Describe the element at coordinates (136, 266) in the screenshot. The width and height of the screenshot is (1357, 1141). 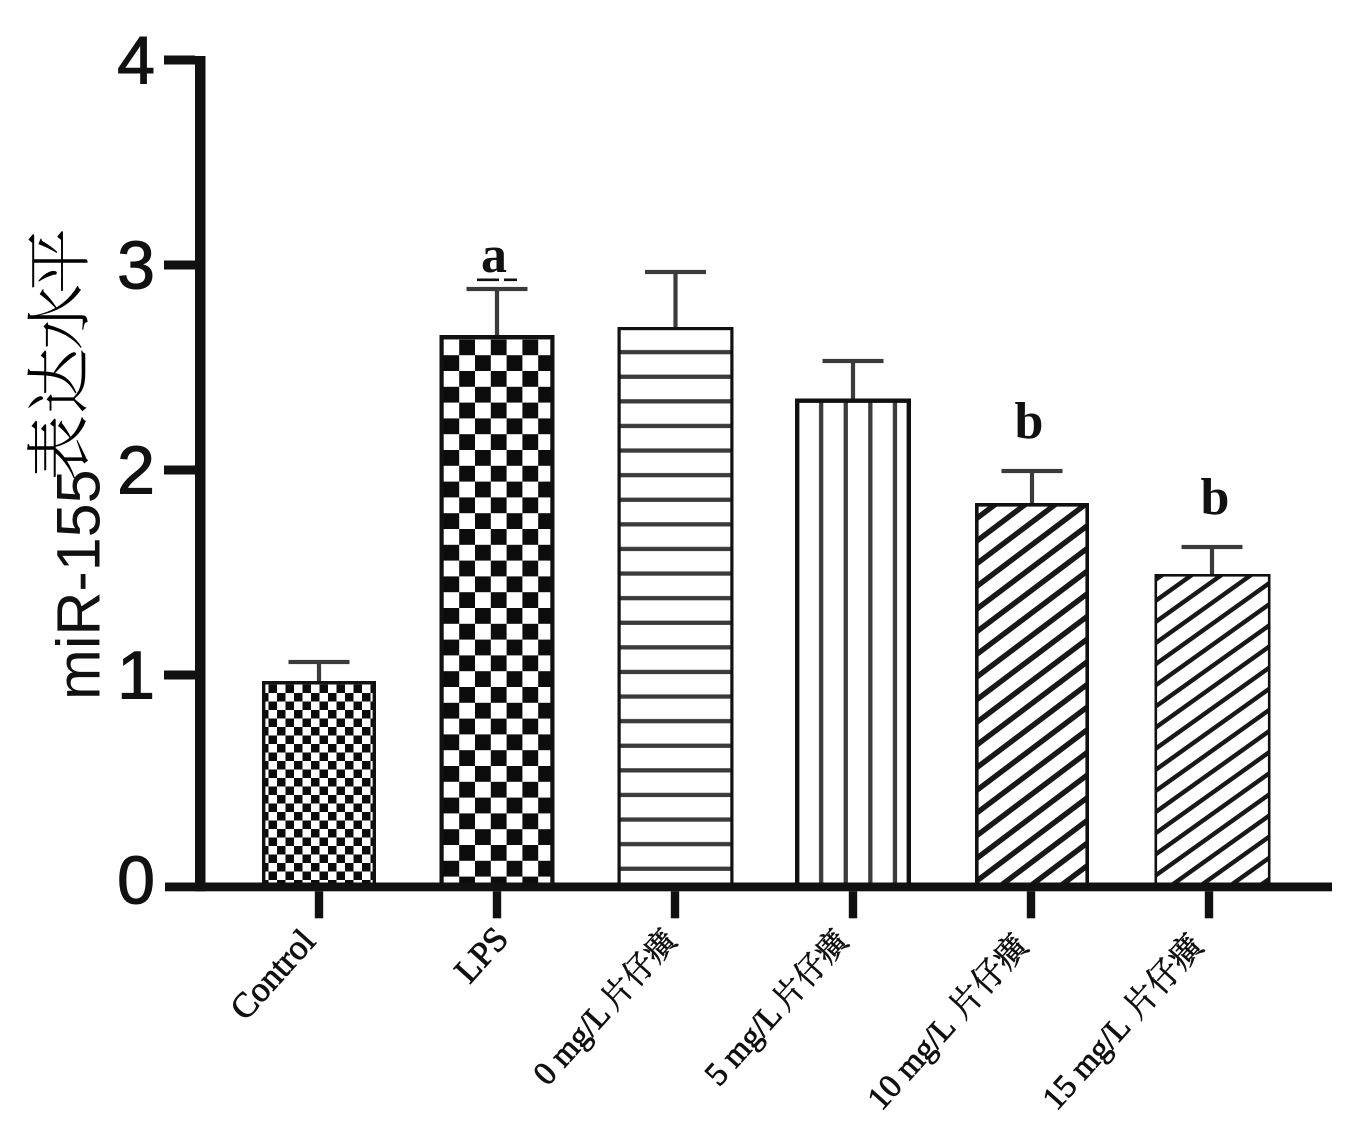
I see `svg-text: 3` at that location.